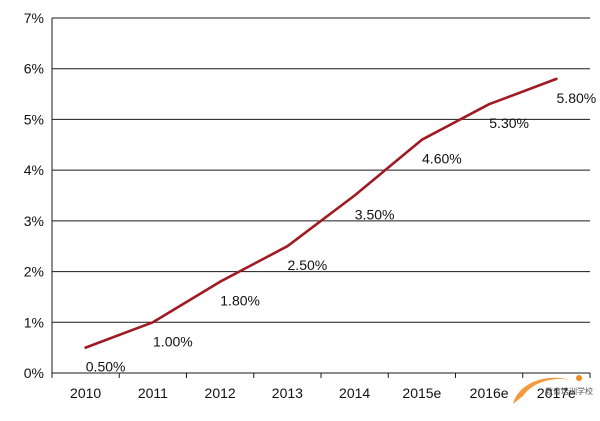 This screenshot has width=600, height=421. I want to click on x-tick-label: 2016e, so click(489, 393).